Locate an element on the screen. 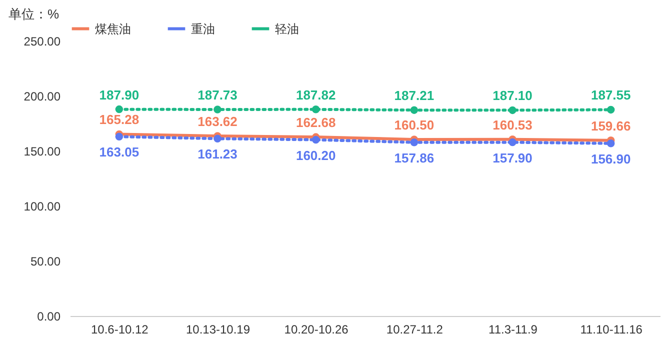 Image resolution: width=672 pixels, height=359 pixels. data-label: 163.62 is located at coordinates (218, 122).